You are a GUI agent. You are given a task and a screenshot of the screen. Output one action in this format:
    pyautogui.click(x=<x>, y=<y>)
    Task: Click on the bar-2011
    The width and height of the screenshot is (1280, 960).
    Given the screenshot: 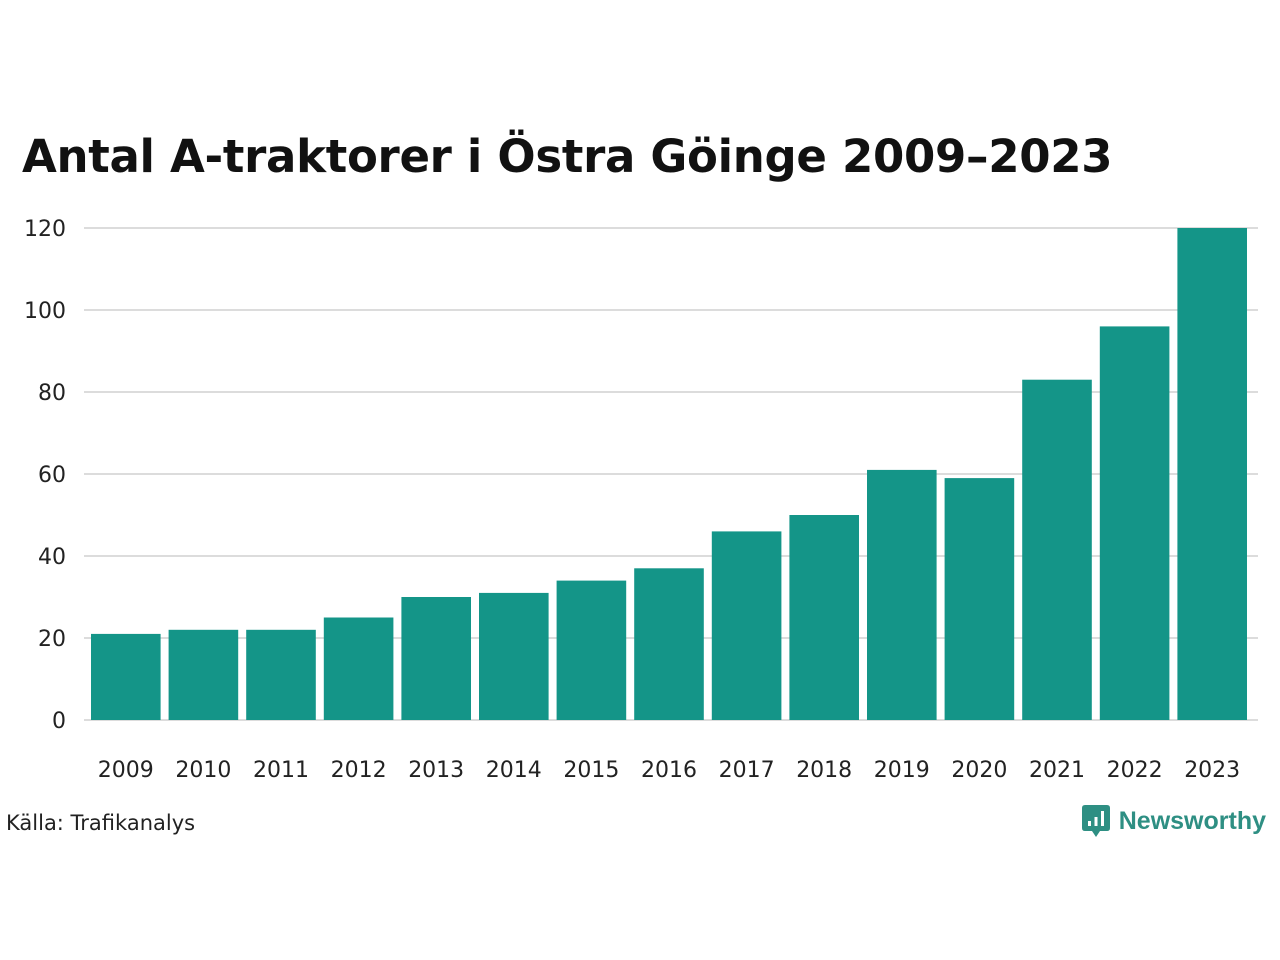 What is the action you would take?
    pyautogui.click(x=281, y=674)
    